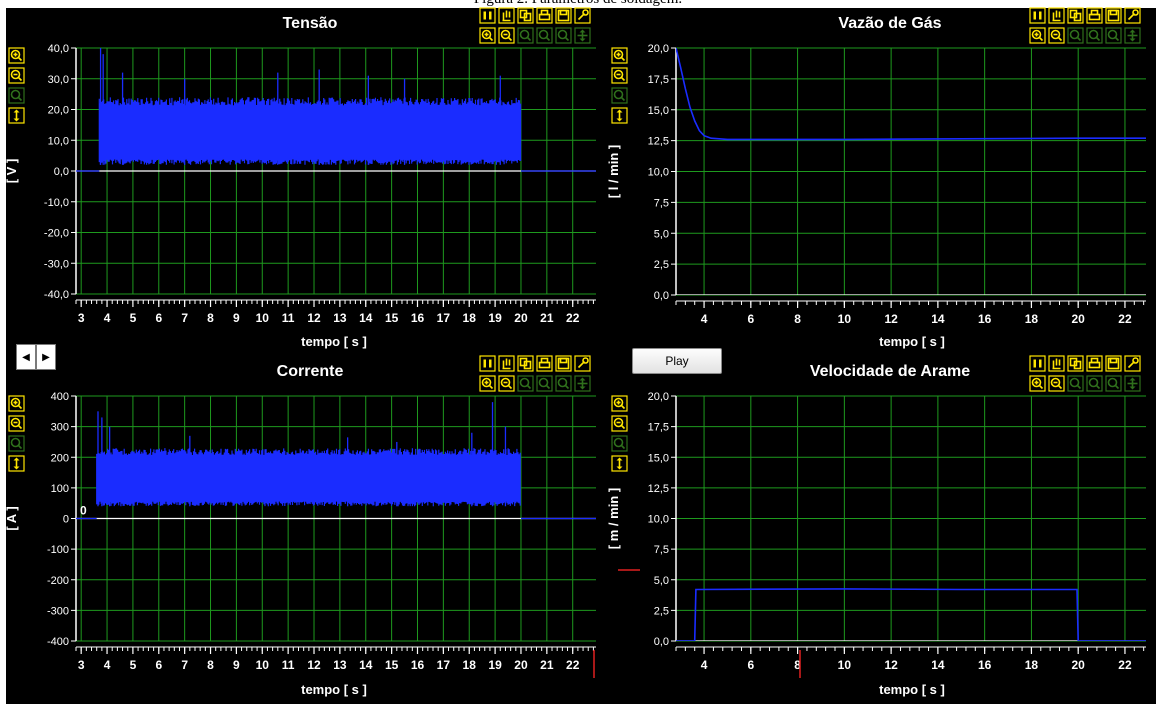 This screenshot has height=704, width=1156. What do you see at coordinates (658, 428) in the screenshot?
I see `y-tick-label: 17,5` at bounding box center [658, 428].